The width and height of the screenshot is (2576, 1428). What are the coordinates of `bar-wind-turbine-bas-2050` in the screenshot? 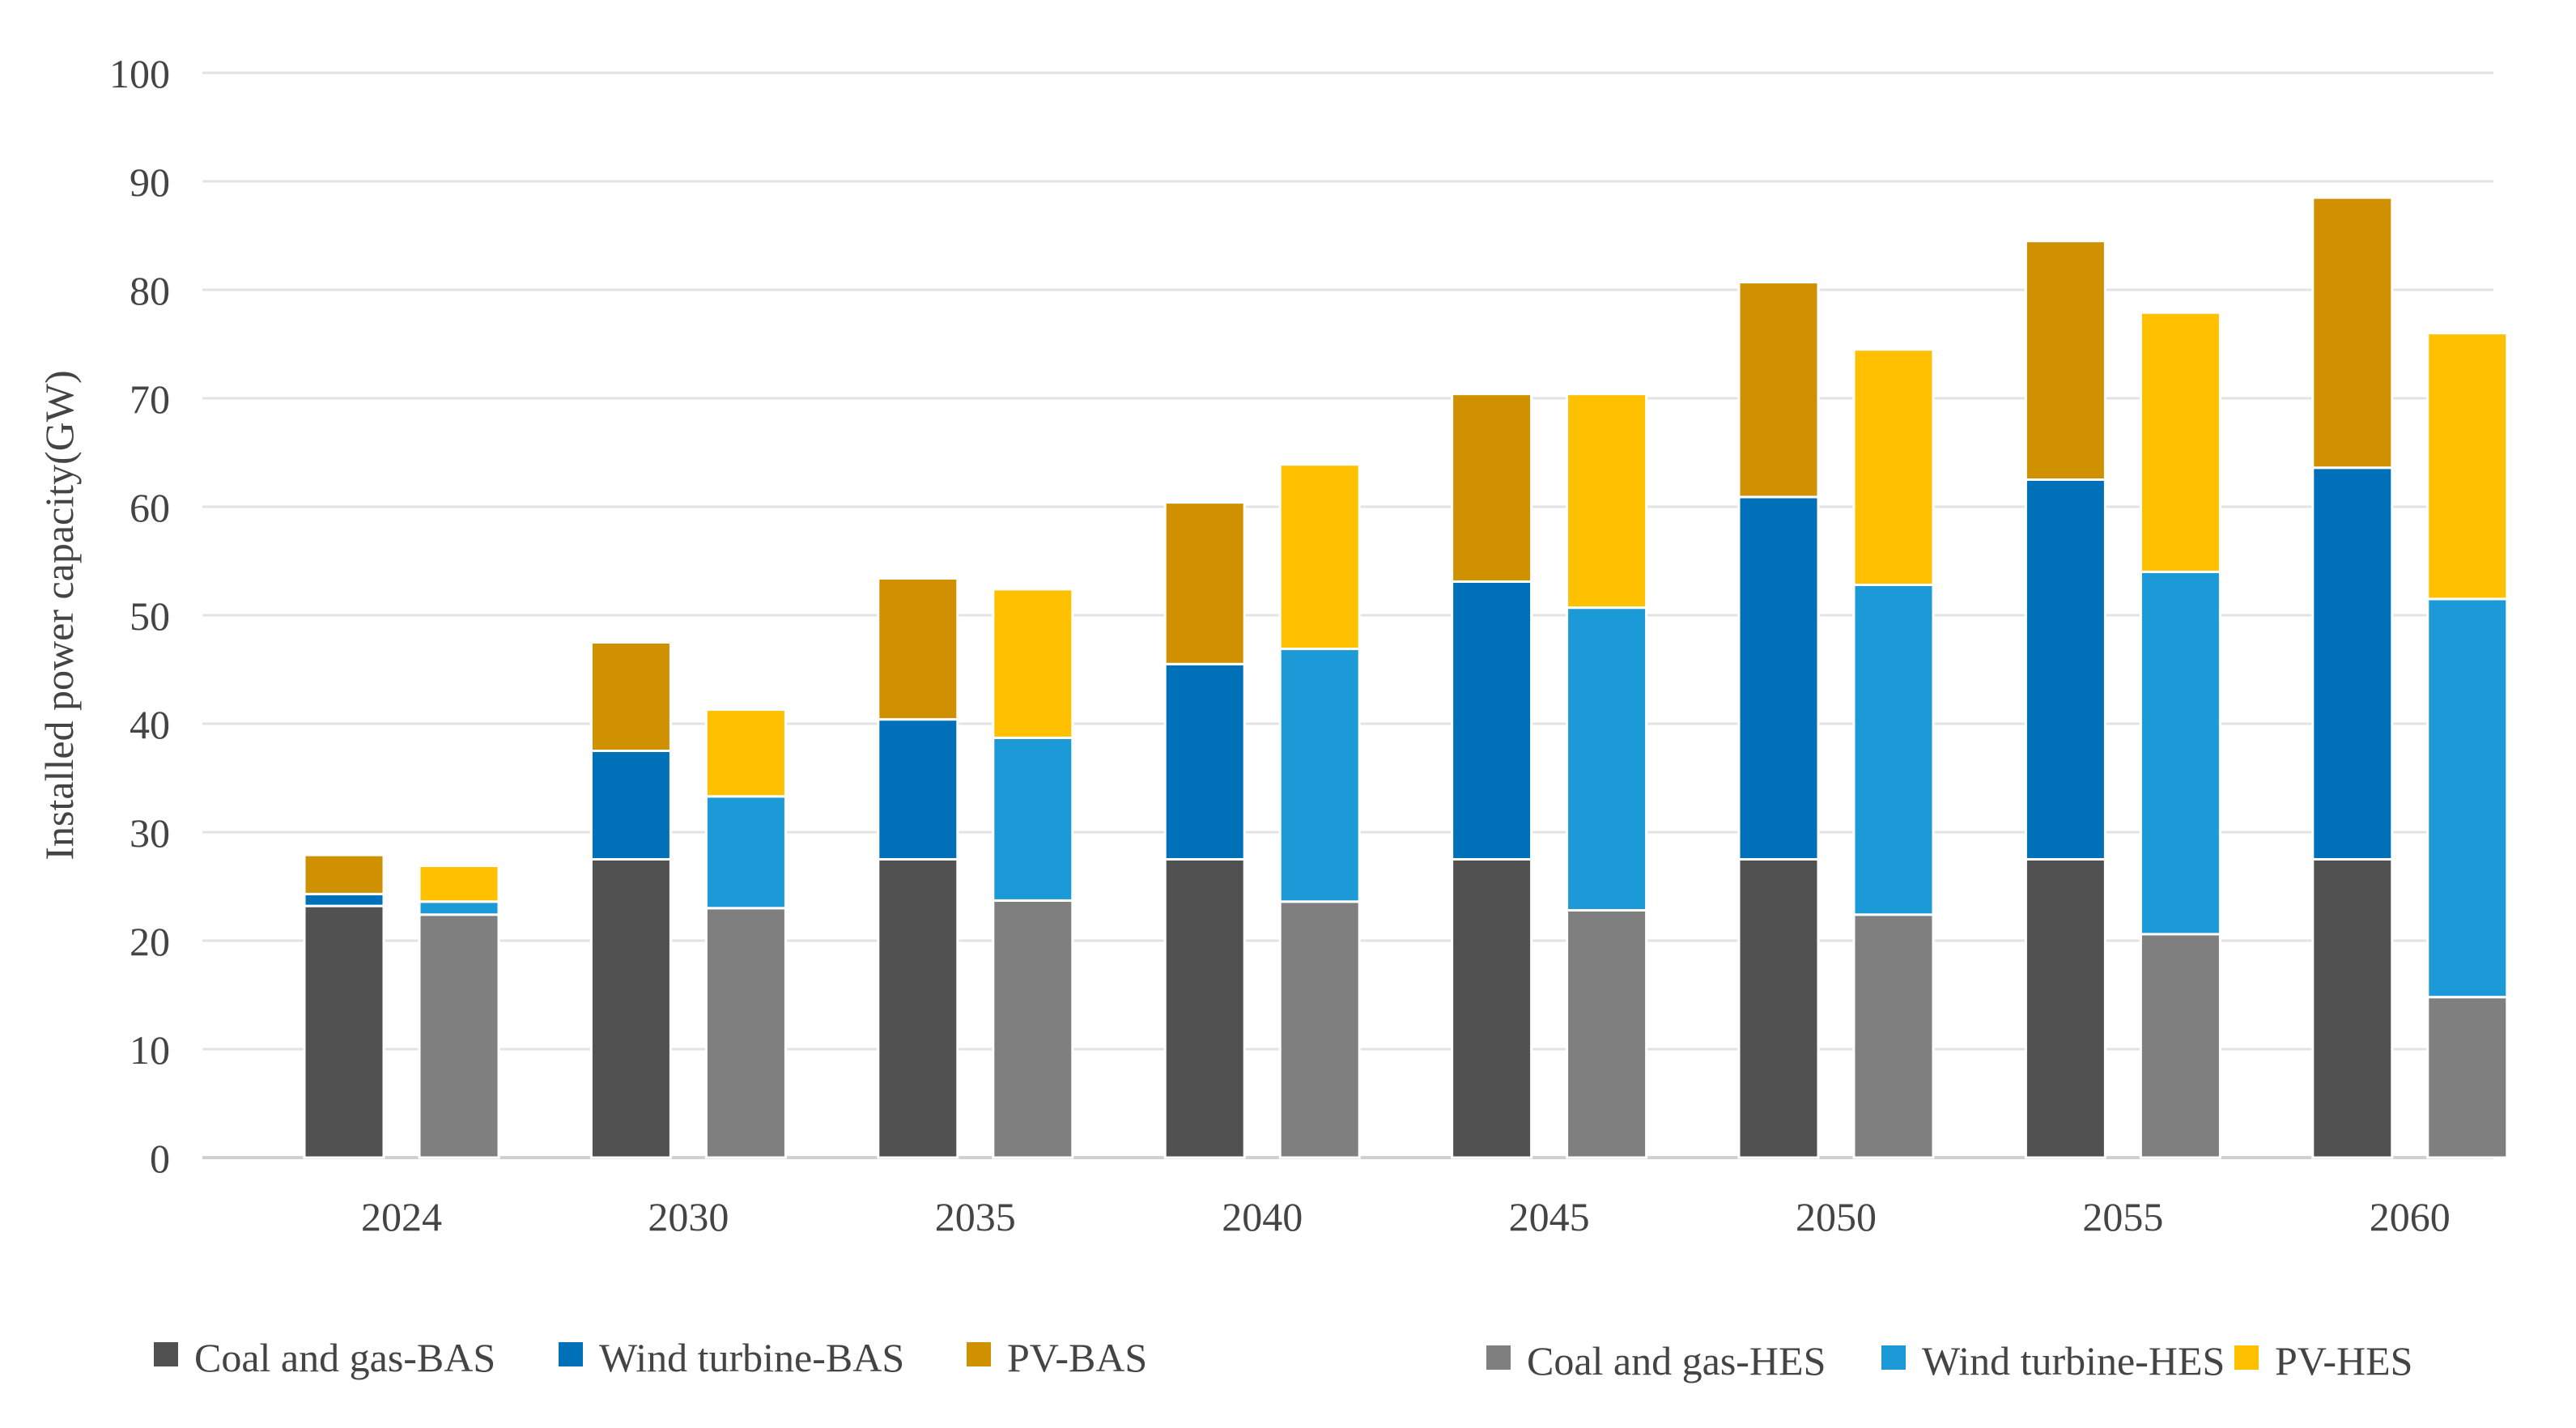 It's located at (1779, 678).